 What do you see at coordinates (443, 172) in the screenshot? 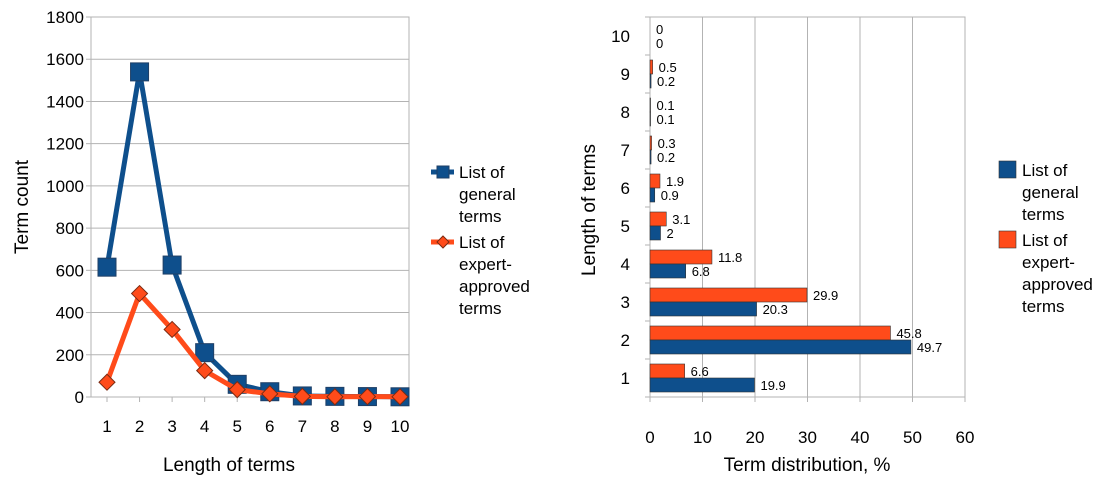
I see `legend-swatch-marker-list-of-general-terms` at bounding box center [443, 172].